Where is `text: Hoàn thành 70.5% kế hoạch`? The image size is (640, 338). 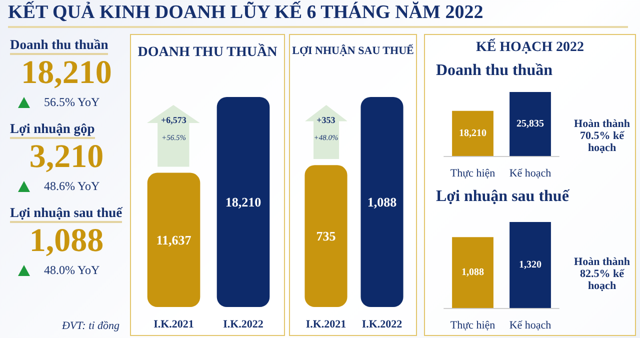 text: Hoàn thành 70.5% kế hoạch is located at coordinates (602, 136).